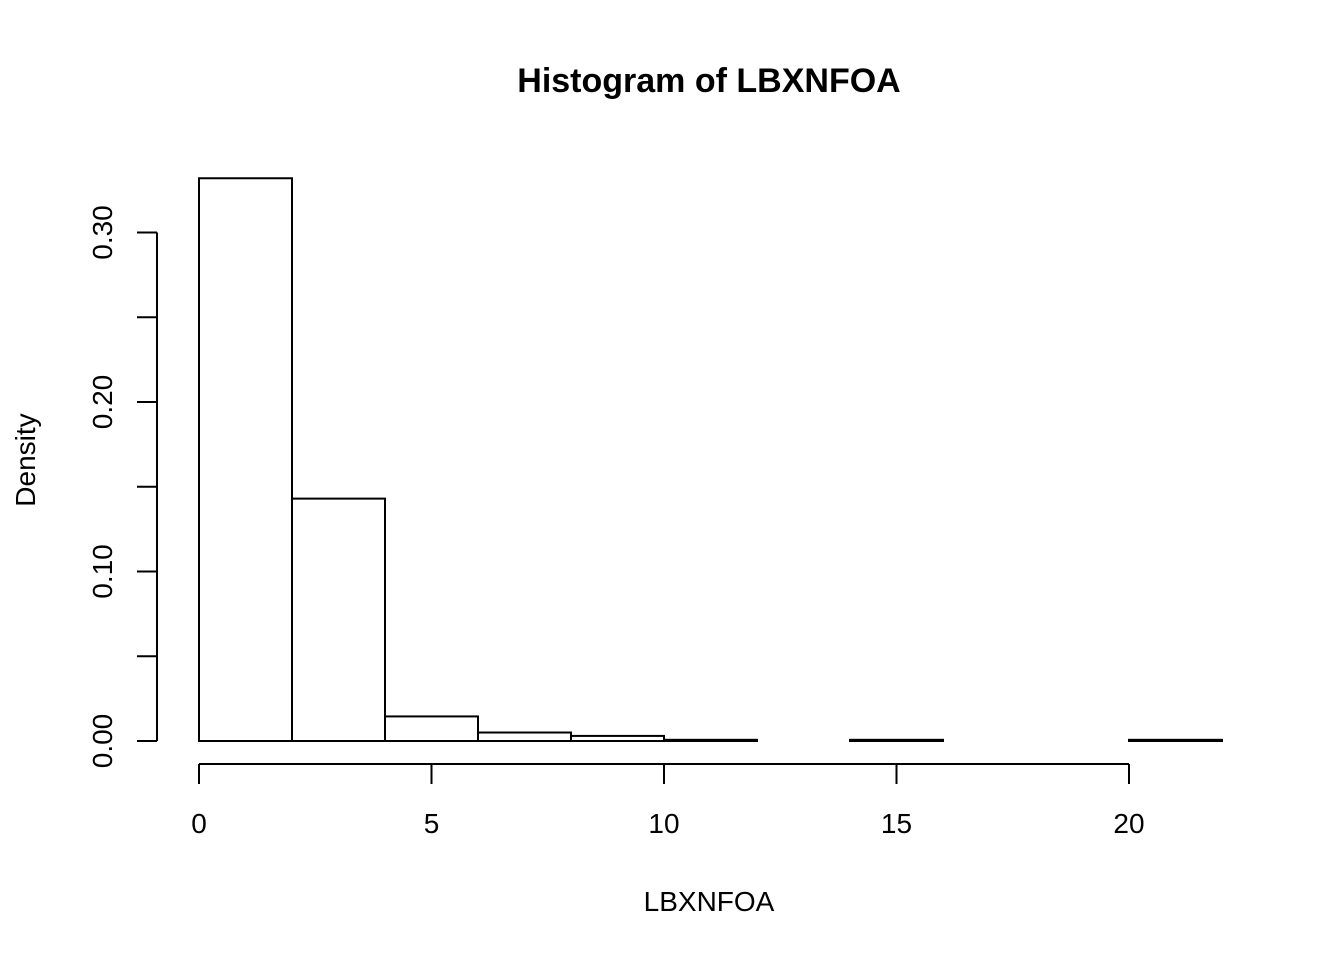 This screenshot has width=1344, height=960. I want to click on x-tick-label-2: 10, so click(663, 823).